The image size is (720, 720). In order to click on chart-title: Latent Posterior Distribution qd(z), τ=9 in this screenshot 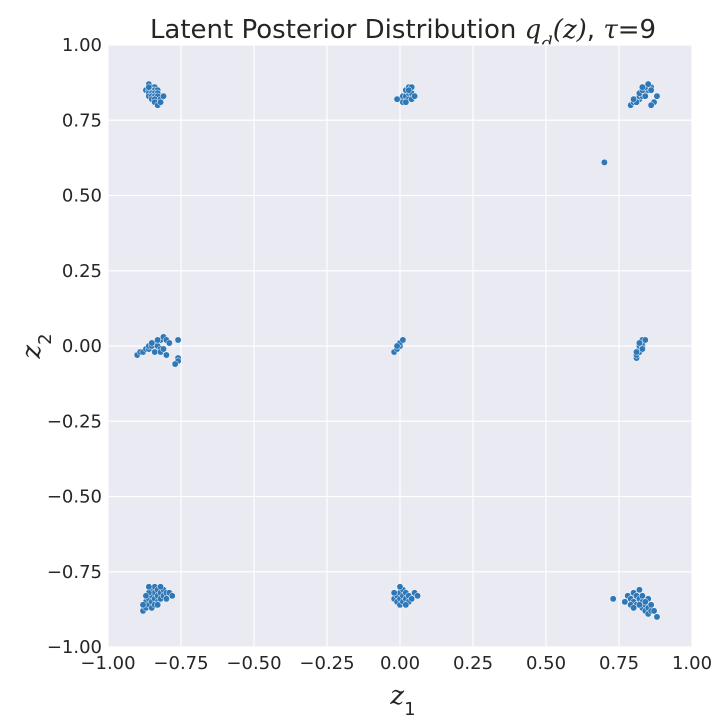, I will do `click(403, 34)`.